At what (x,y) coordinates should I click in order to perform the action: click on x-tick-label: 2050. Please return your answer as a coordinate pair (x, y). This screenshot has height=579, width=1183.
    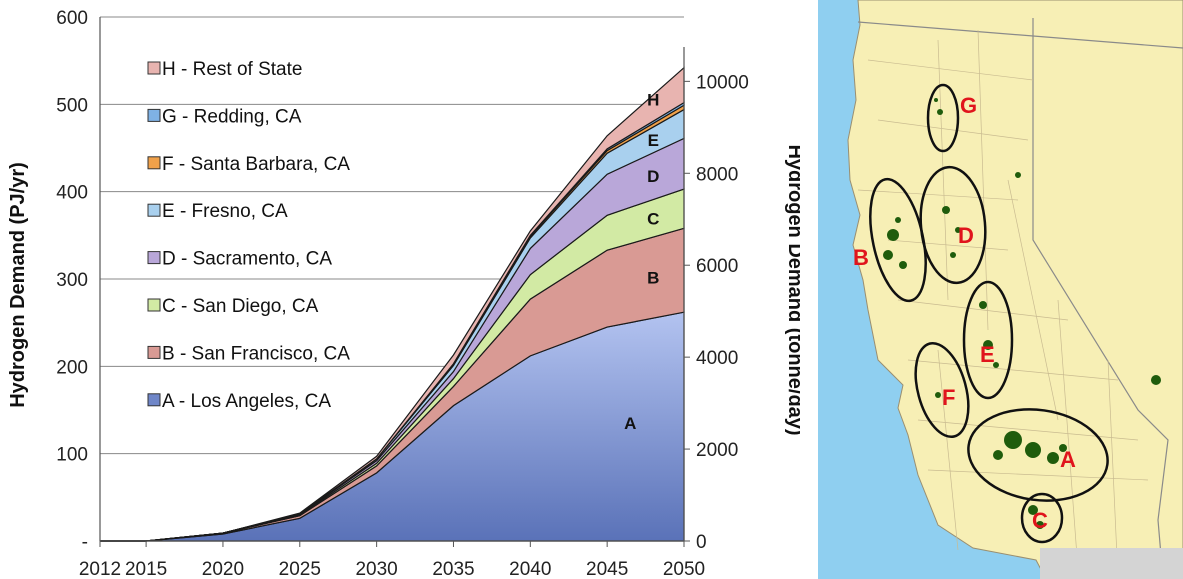
    Looking at the image, I should click on (684, 569).